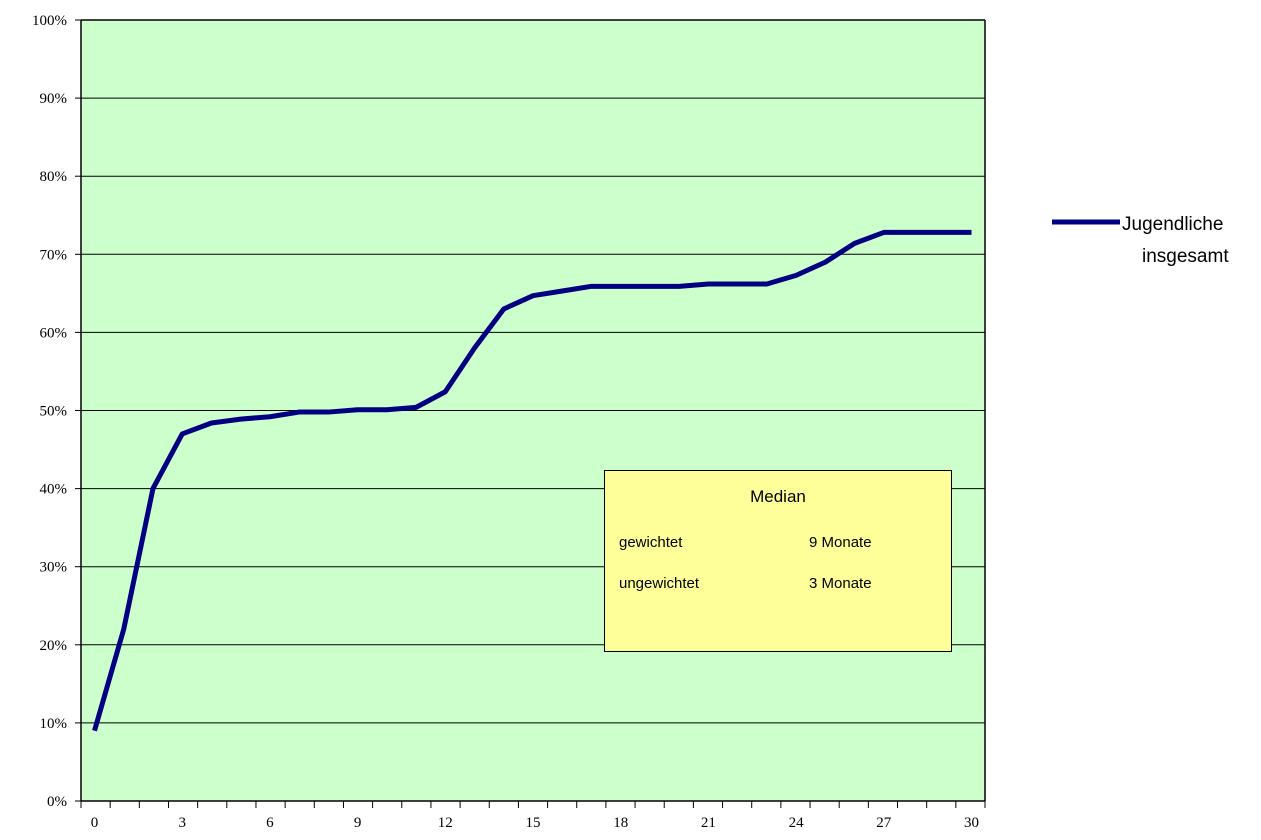  I want to click on x-tick-label: 21, so click(708, 823).